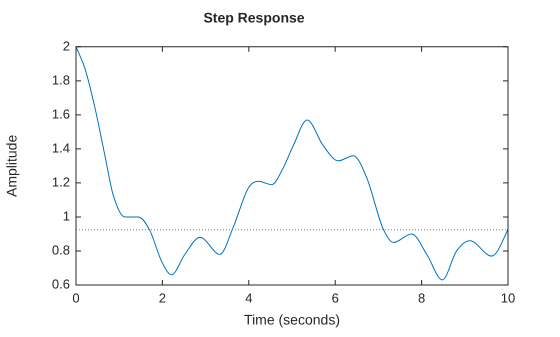 The height and width of the screenshot is (337, 560). Describe the element at coordinates (61, 284) in the screenshot. I see `y-tick-label: 0.6` at that location.